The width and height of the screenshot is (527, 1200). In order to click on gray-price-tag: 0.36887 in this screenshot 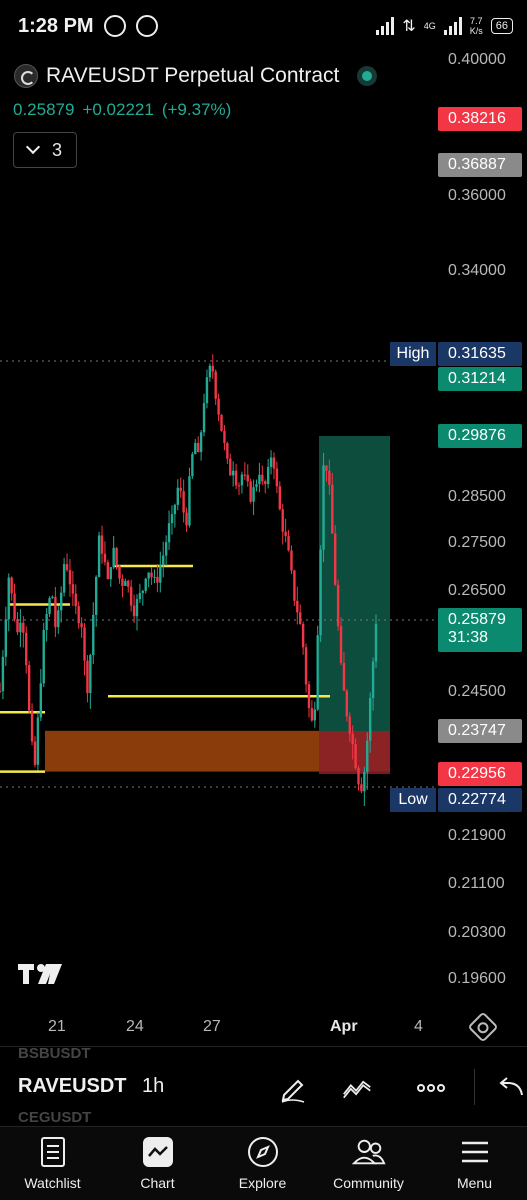, I will do `click(480, 165)`.